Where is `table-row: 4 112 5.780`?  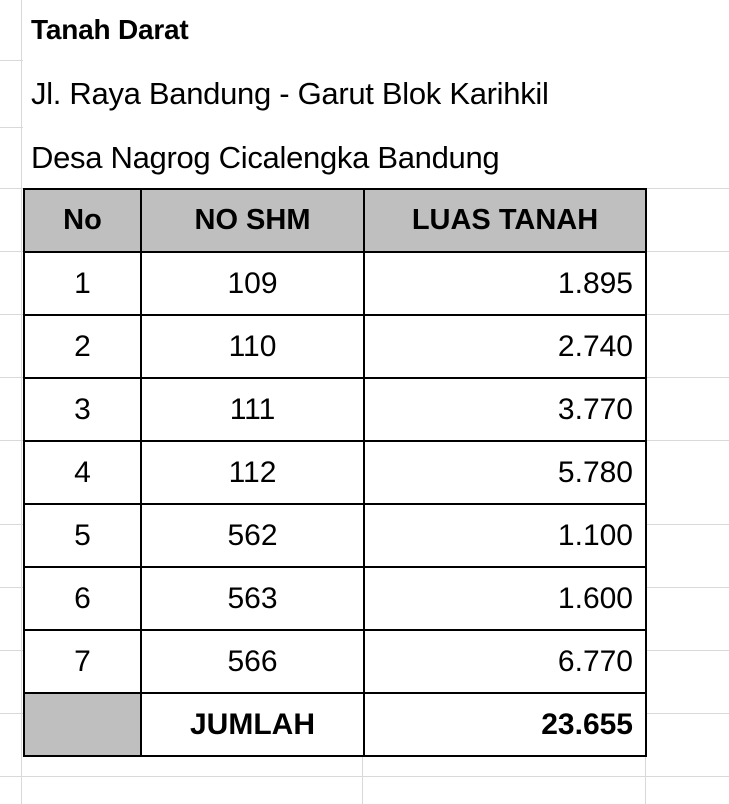 table-row: 4 112 5.780 is located at coordinates (335, 472).